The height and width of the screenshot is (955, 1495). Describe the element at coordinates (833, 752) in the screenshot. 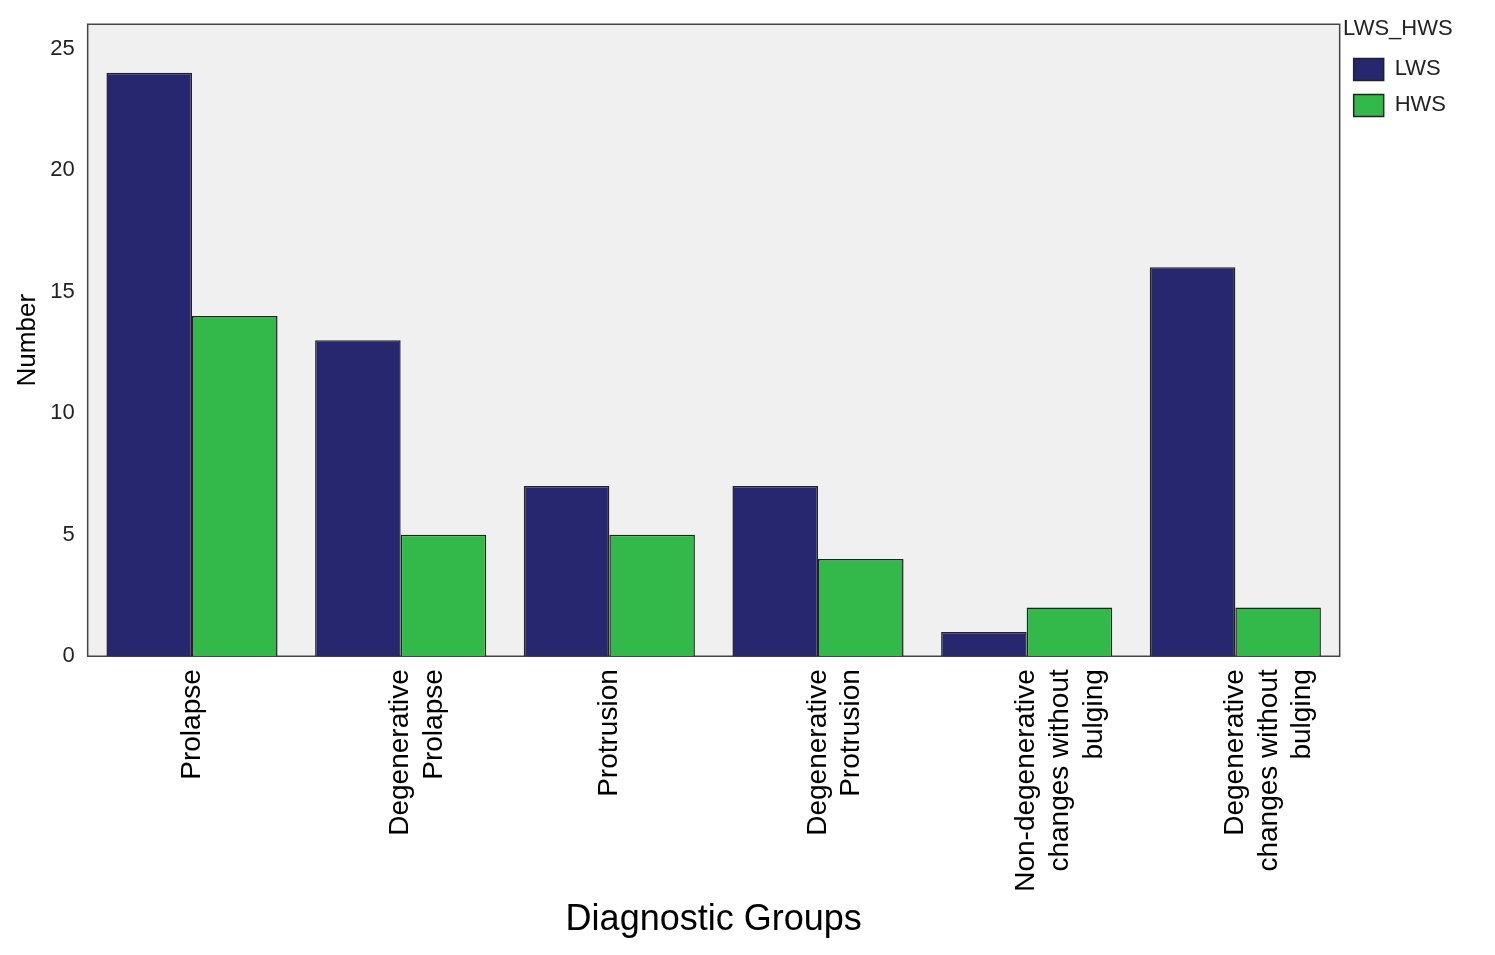

I see `x-tick-label: Degenerative Protrusion` at that location.